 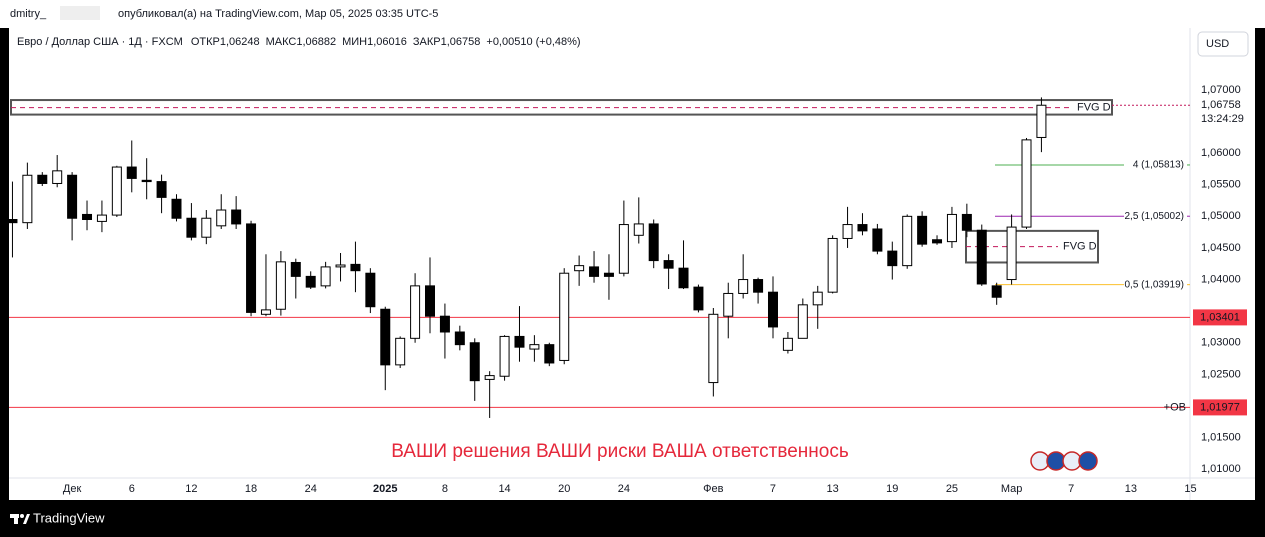 What do you see at coordinates (1158, 165) in the screenshot?
I see `fib-label: 4 (1,05813)` at bounding box center [1158, 165].